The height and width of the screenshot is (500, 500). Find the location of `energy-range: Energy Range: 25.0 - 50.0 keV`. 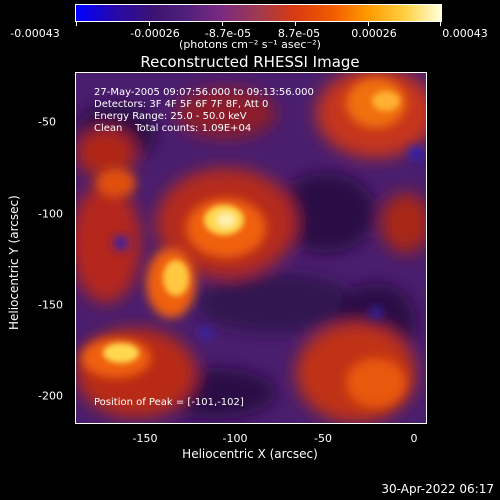

energy-range: Energy Range: 25.0 - 50.0 keV is located at coordinates (170, 116).